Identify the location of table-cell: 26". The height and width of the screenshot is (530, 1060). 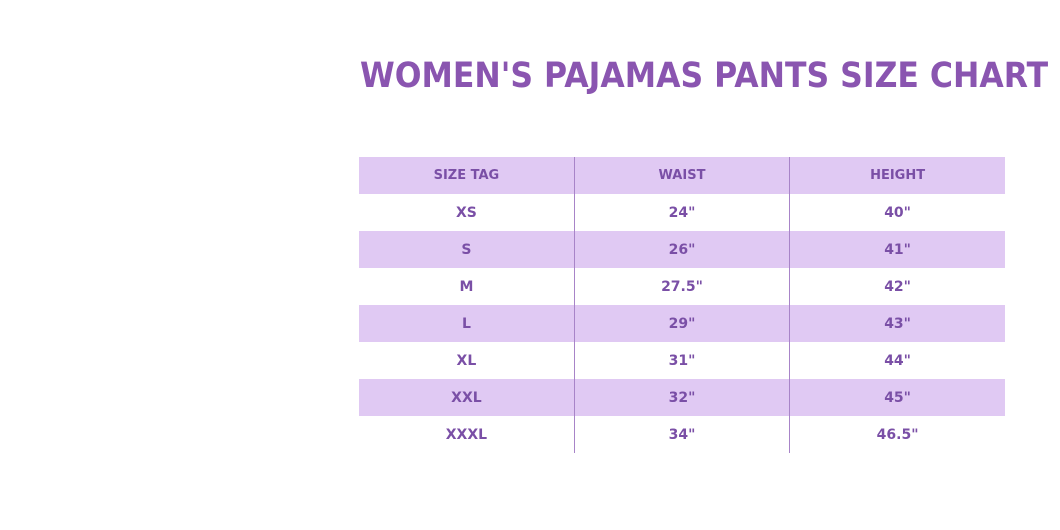
(681, 249).